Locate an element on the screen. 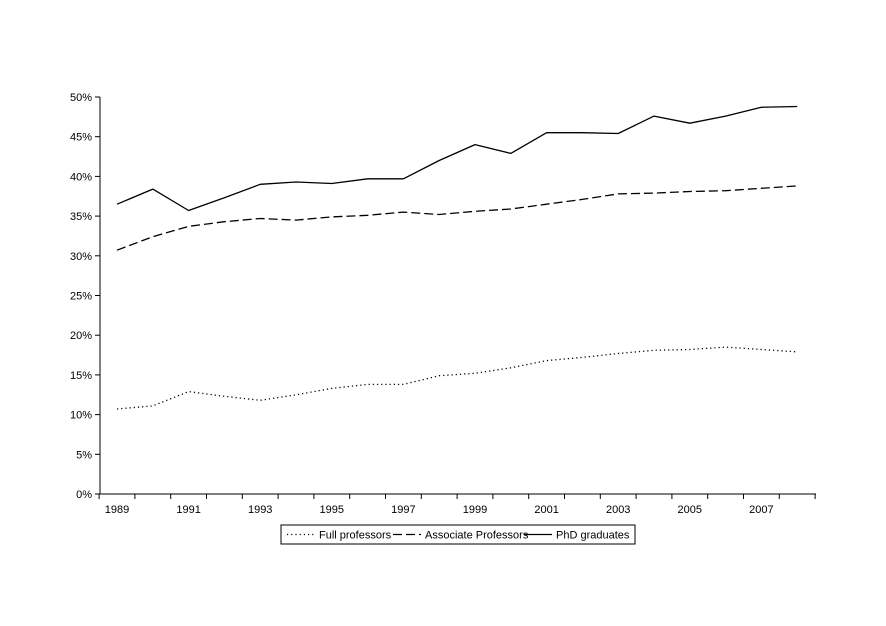  y-tick-label: 20% is located at coordinates (81, 336).